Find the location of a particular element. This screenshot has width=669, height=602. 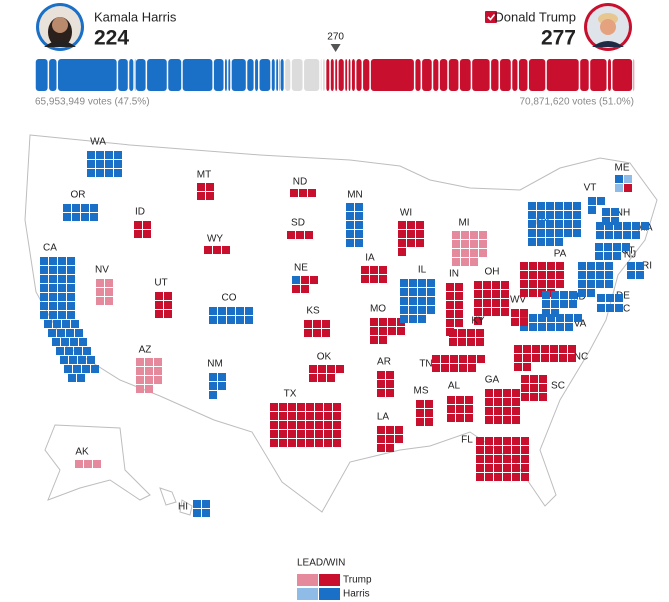

state-label: SC is located at coordinates (558, 386).